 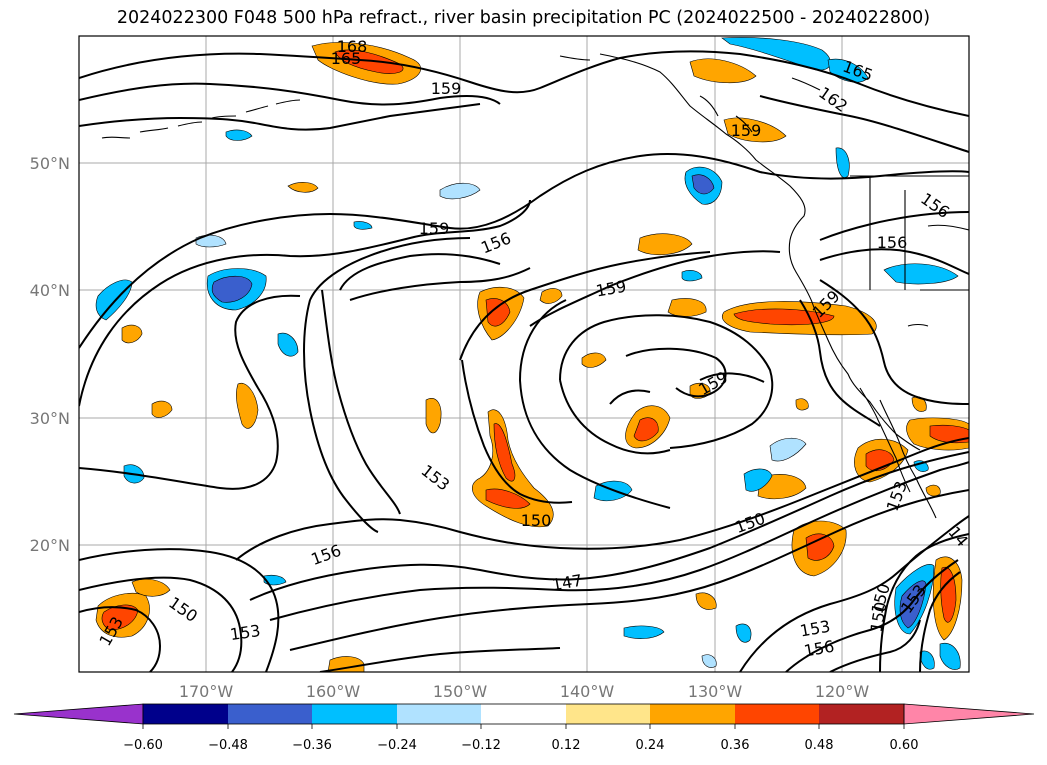 I want to click on lon-label-140w: 140°W, so click(x=587, y=691).